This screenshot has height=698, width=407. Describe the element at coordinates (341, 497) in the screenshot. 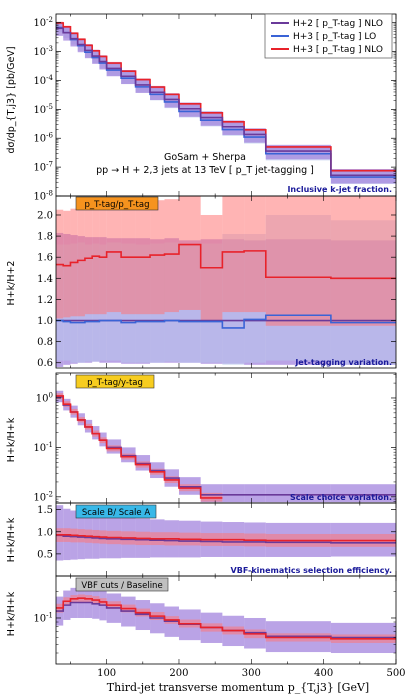

I see `note-scale-choice: Scale choice variation.` at that location.